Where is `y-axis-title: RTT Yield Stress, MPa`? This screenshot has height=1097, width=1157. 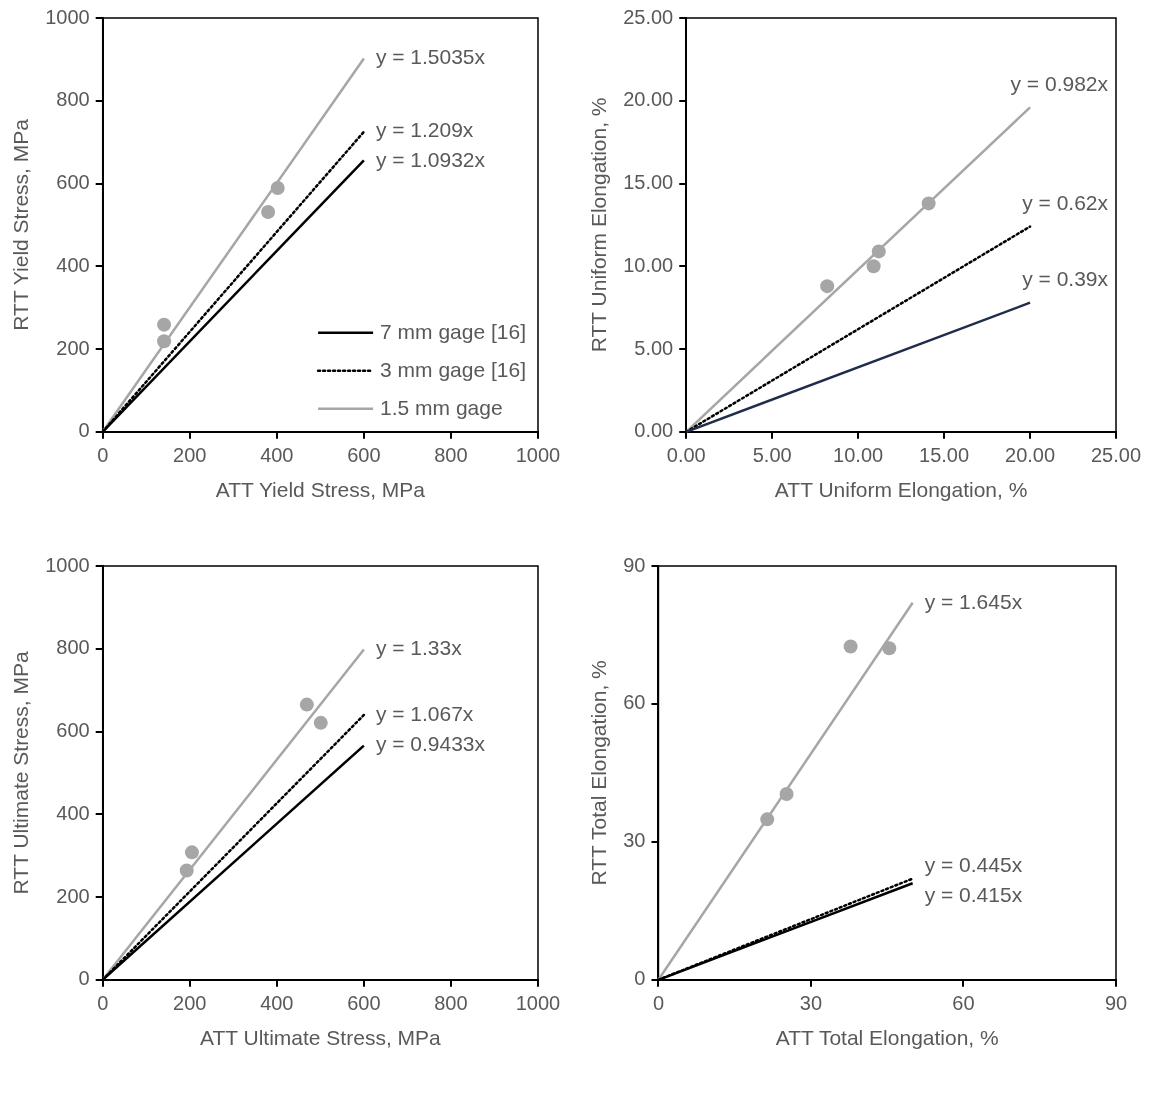 y-axis-title: RTT Yield Stress, MPa is located at coordinates (21, 224).